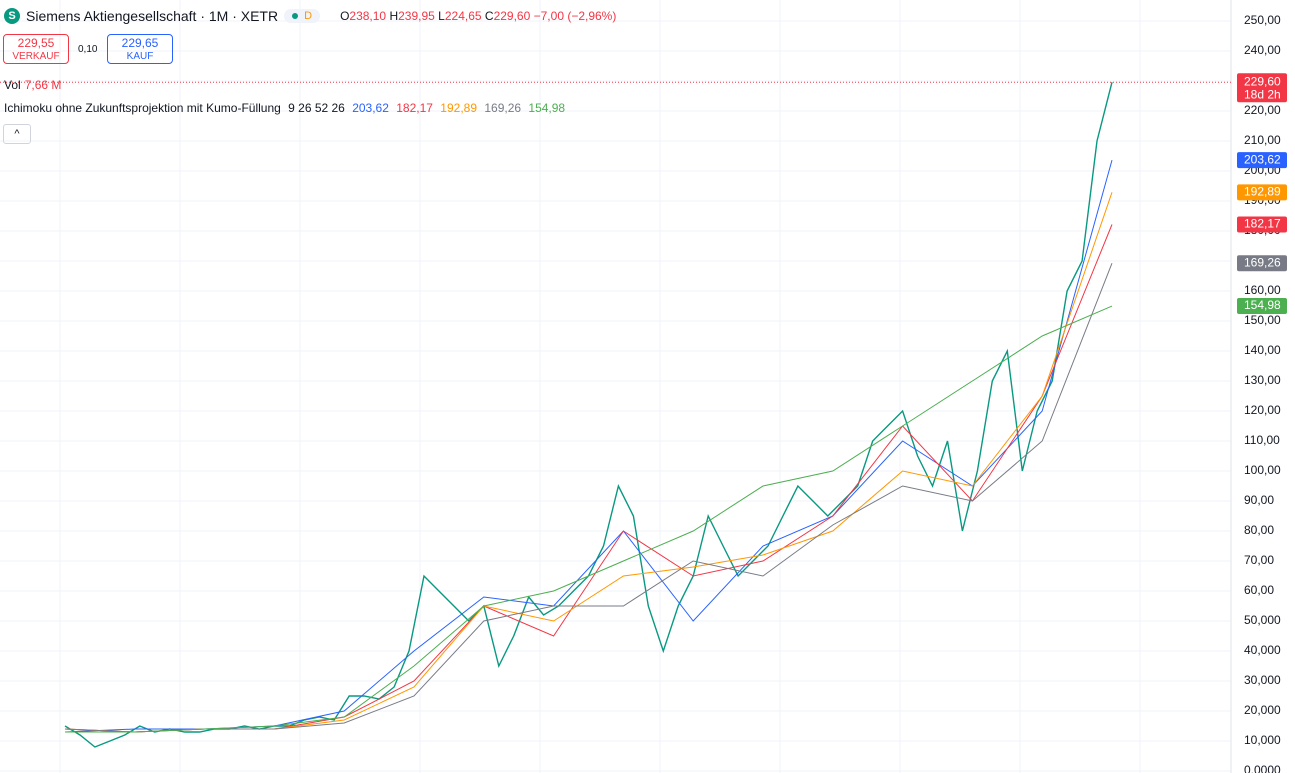  Describe the element at coordinates (12, 85) in the screenshot. I see `volume-label: Vol` at that location.